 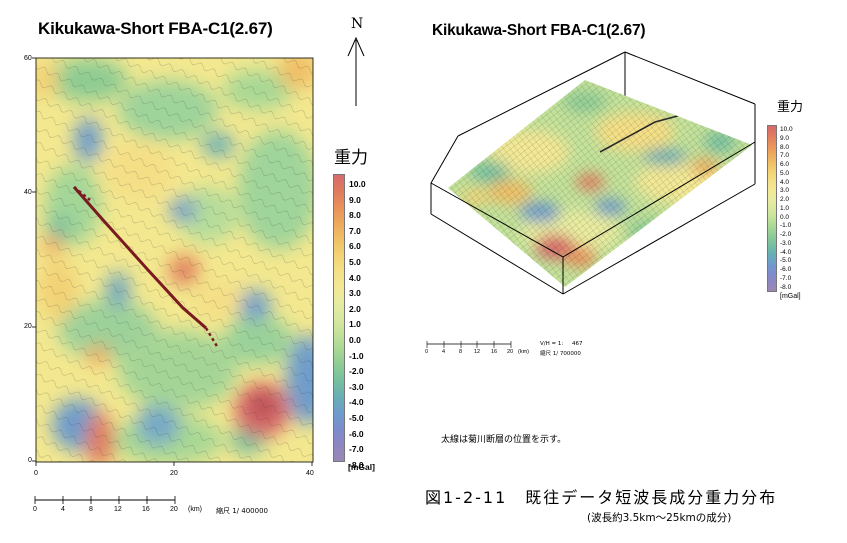 What do you see at coordinates (91, 509) in the screenshot?
I see `left-scale-tick-8: 8` at bounding box center [91, 509].